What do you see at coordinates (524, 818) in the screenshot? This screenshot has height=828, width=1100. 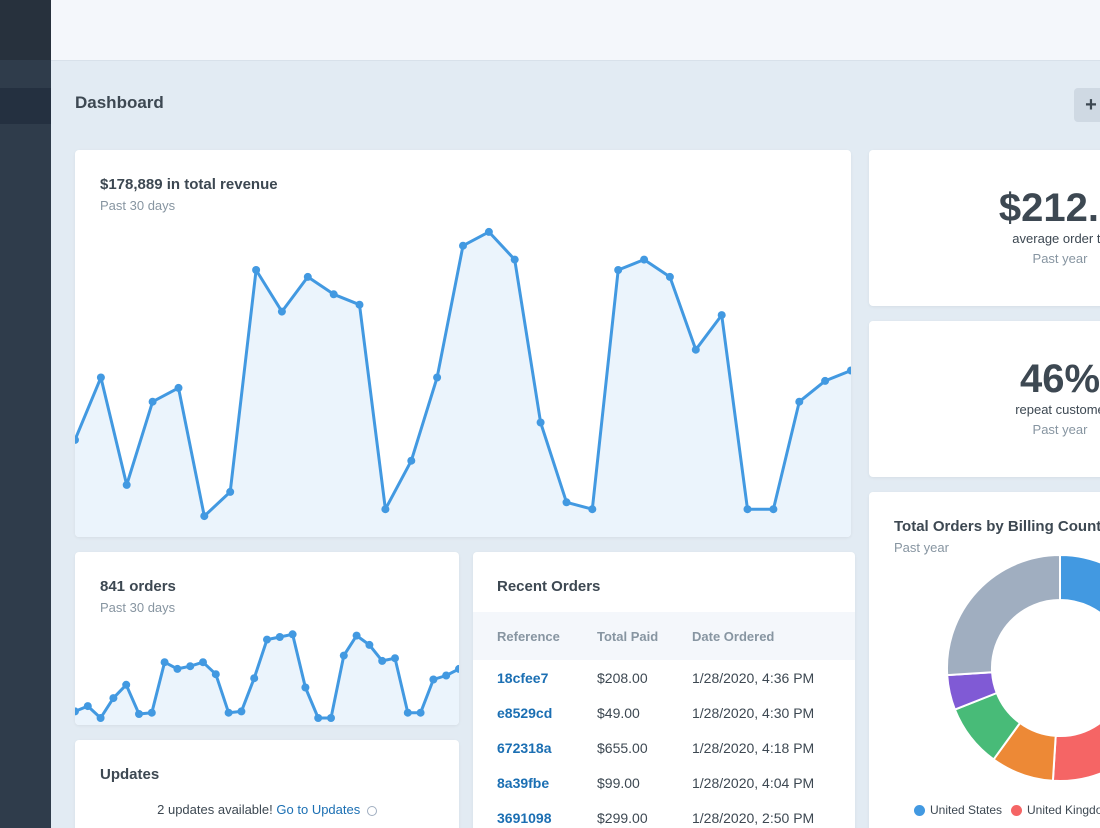 I see `order-reference-link: 3691098` at bounding box center [524, 818].